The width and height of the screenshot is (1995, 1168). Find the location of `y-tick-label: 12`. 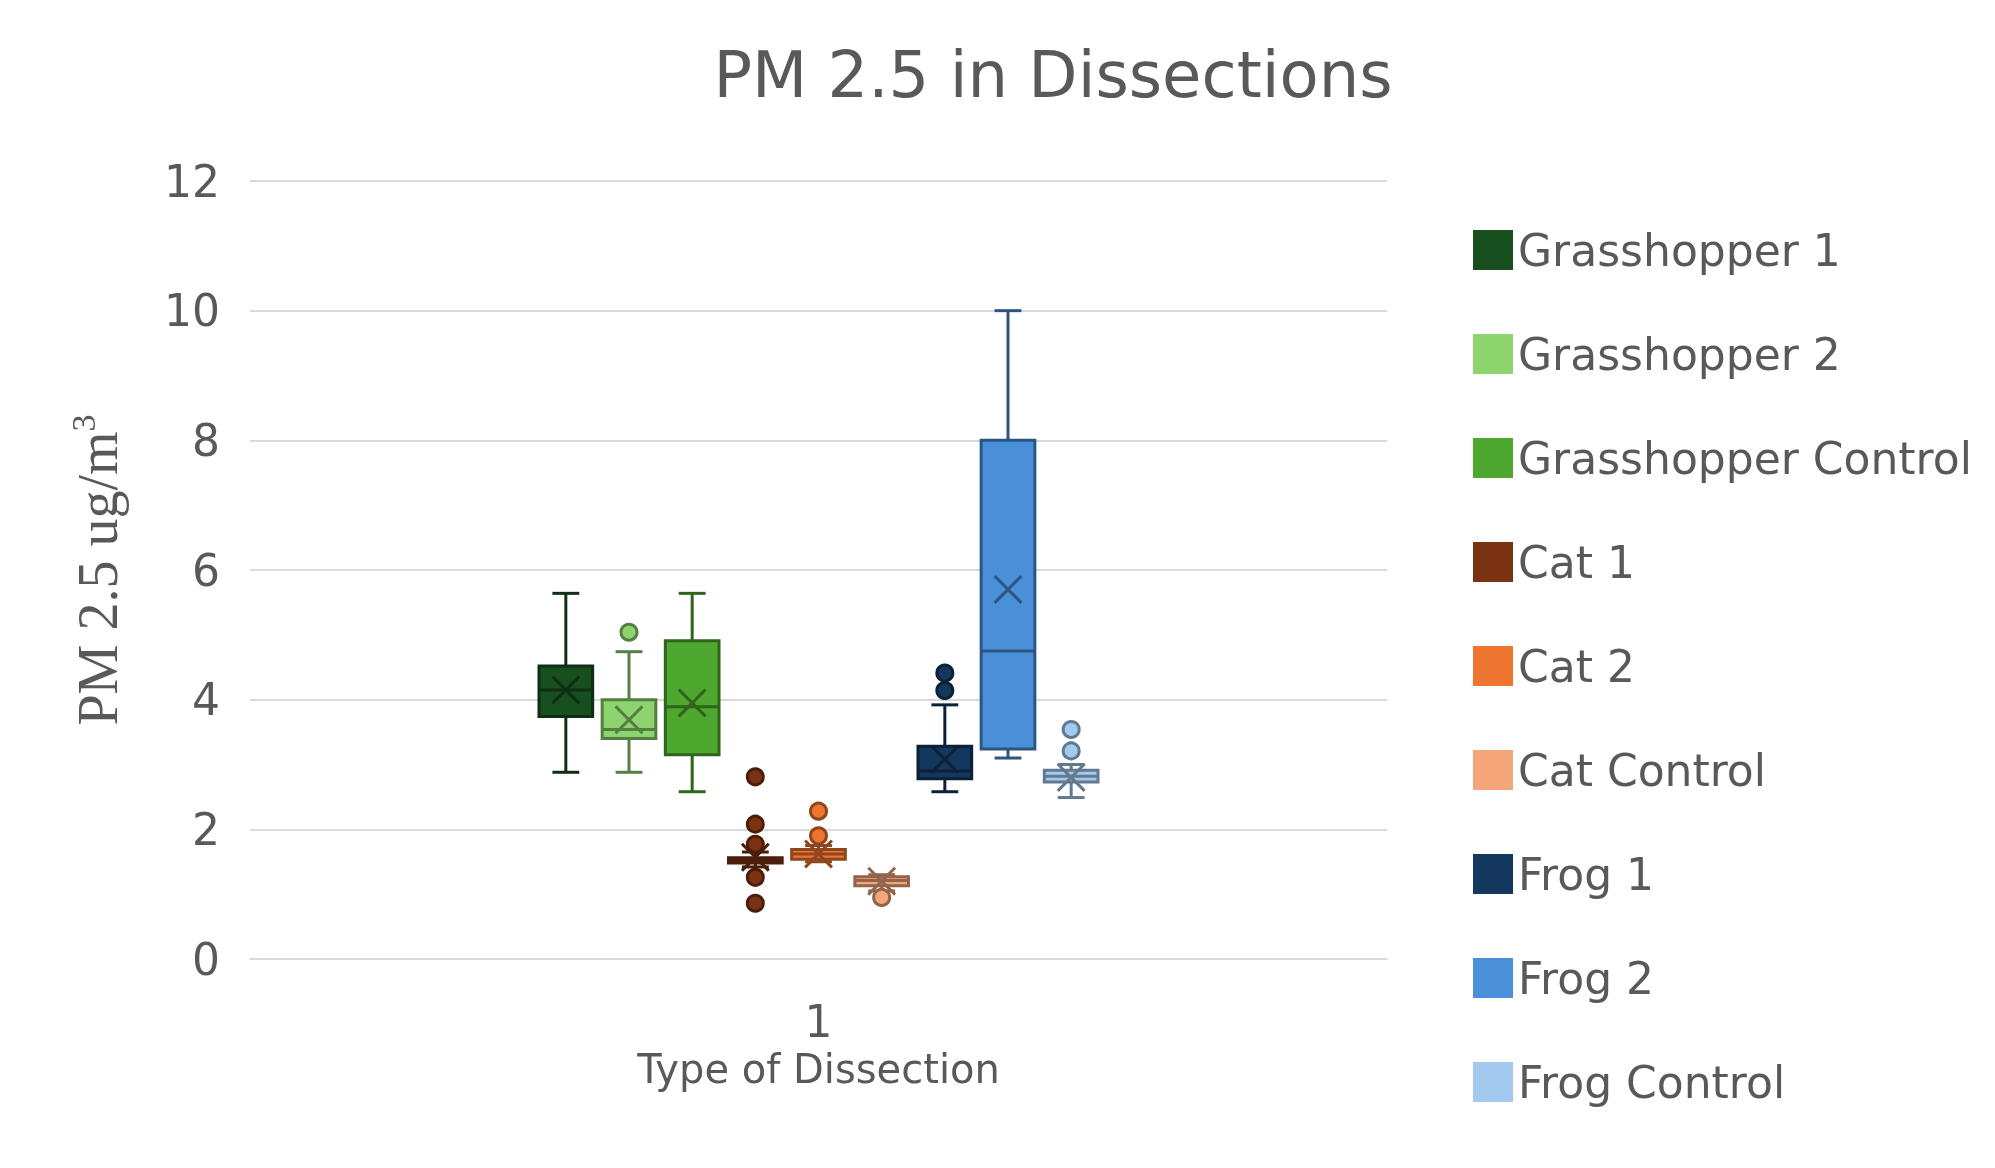

y-tick-label: 12 is located at coordinates (192, 181).